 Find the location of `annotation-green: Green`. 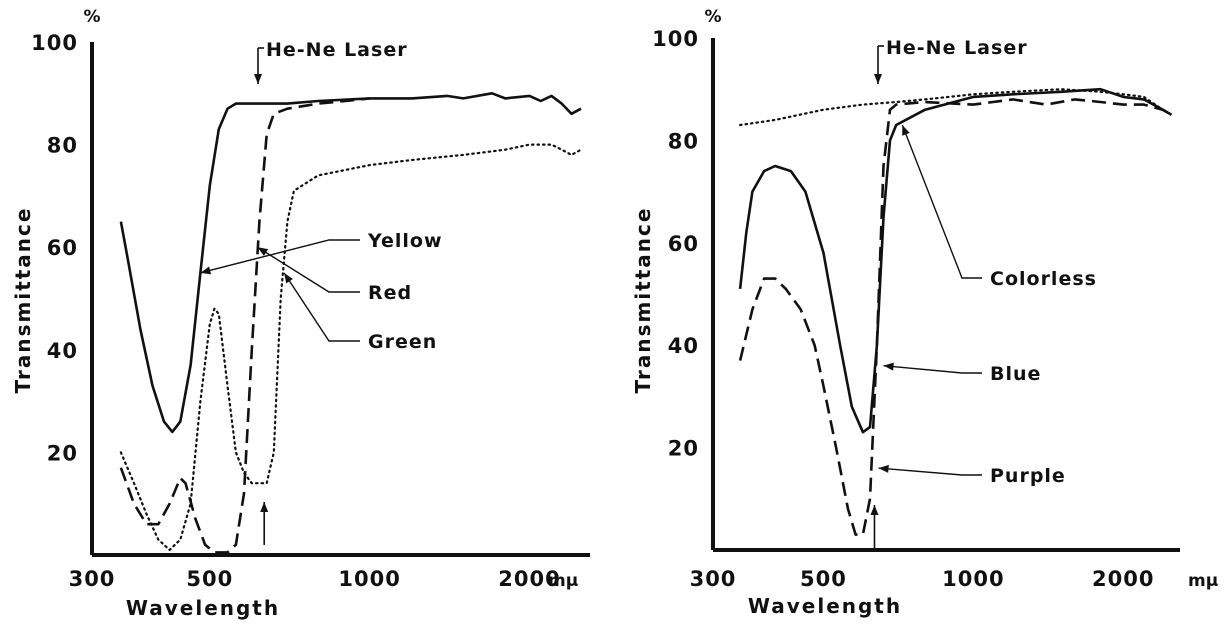

annotation-green: Green is located at coordinates (360, 312).